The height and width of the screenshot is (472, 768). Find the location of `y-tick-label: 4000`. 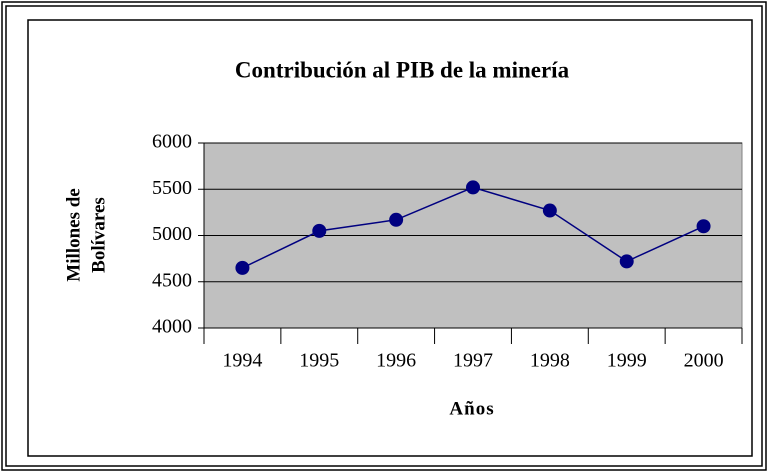

y-tick-label: 4000 is located at coordinates (172, 327).